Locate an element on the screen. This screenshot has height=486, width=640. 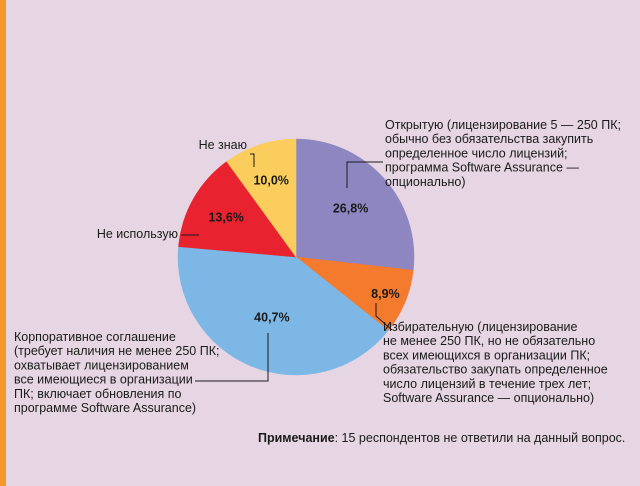
slice-category-label-3: Не использую is located at coordinates (137, 234).